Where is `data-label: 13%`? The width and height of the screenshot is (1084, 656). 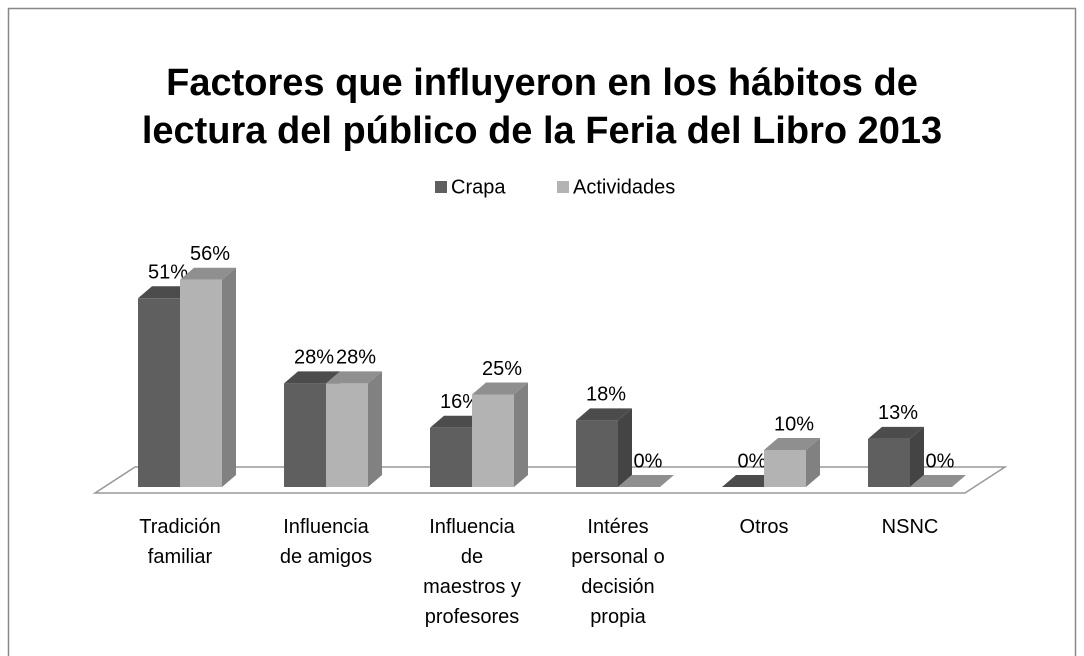
data-label: 13% is located at coordinates (898, 413).